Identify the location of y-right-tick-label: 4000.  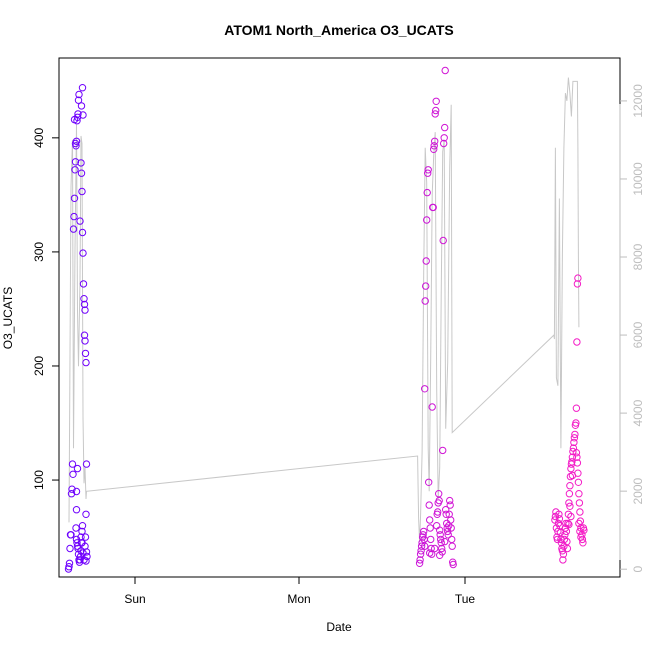
(638, 412).